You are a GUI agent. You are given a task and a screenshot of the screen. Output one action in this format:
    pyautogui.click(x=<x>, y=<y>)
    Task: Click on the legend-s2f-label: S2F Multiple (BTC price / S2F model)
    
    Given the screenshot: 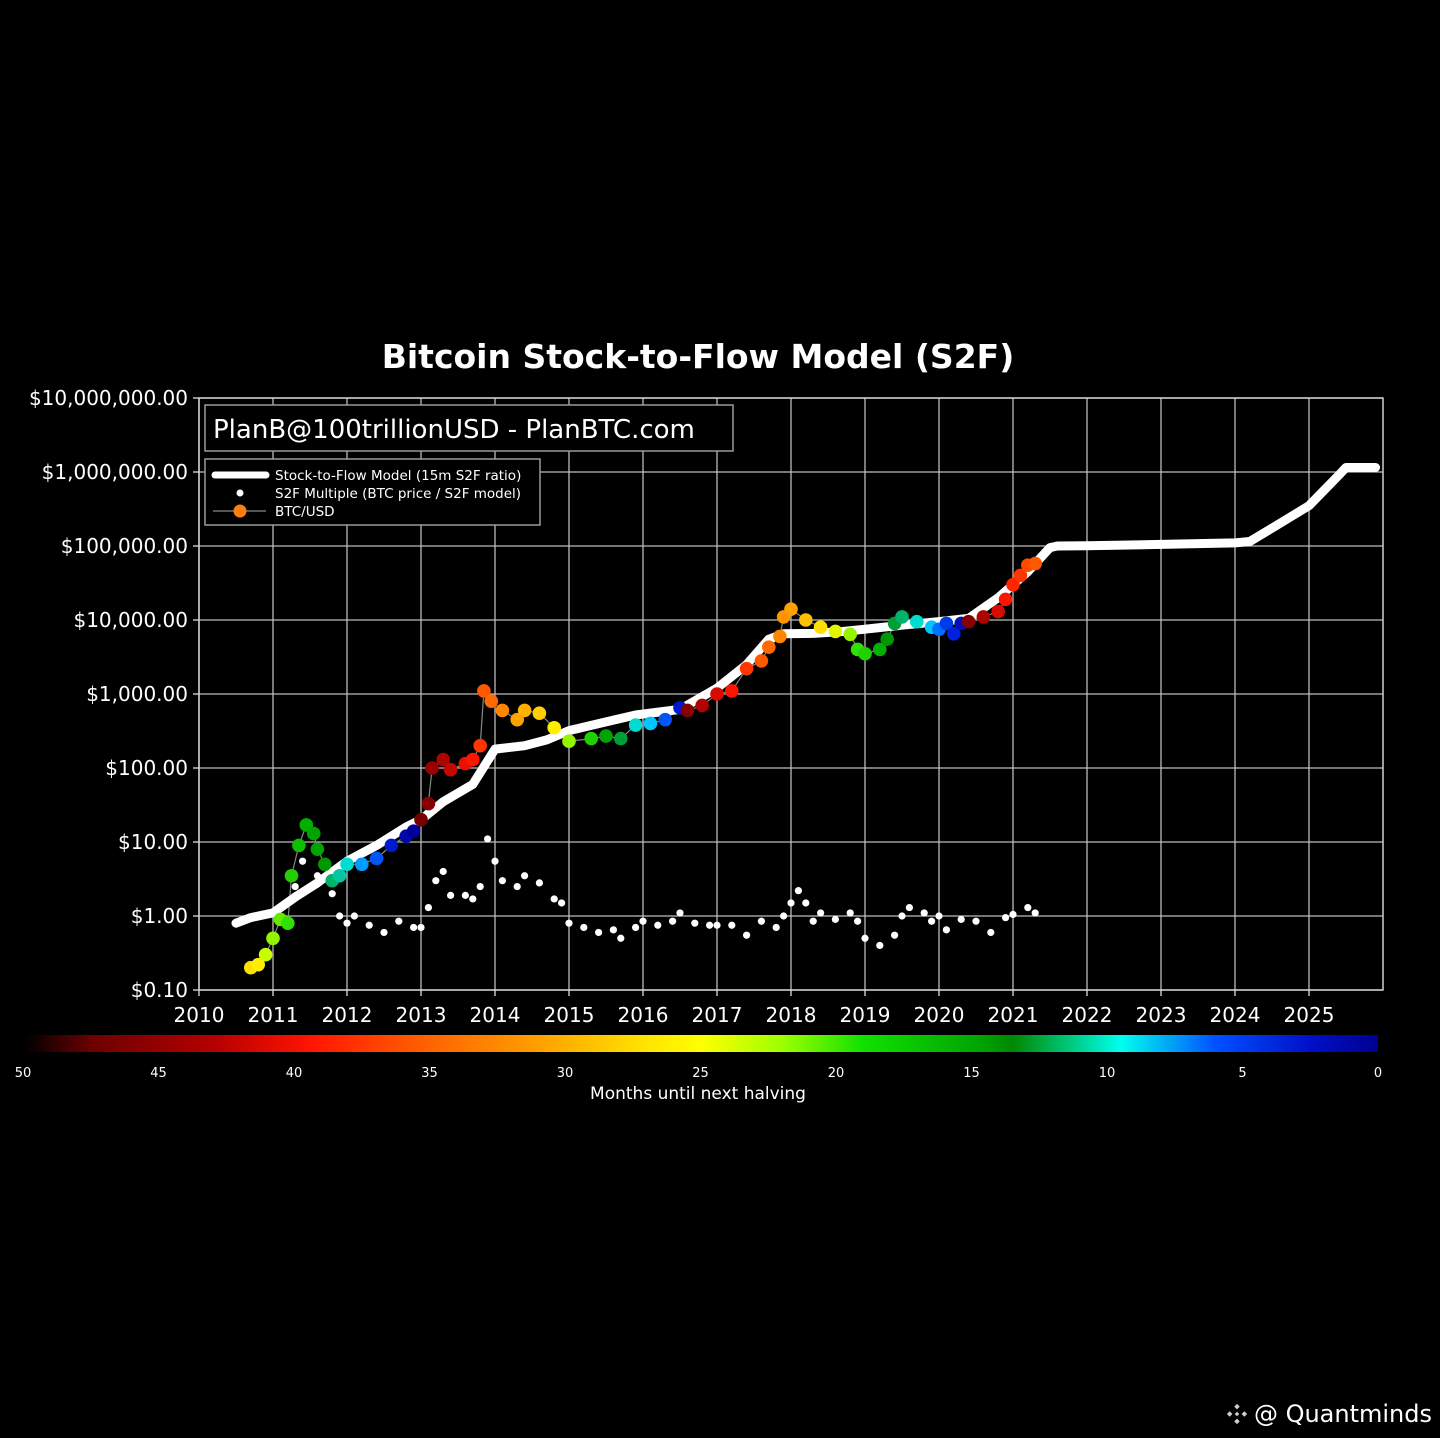 What is the action you would take?
    pyautogui.click(x=398, y=494)
    